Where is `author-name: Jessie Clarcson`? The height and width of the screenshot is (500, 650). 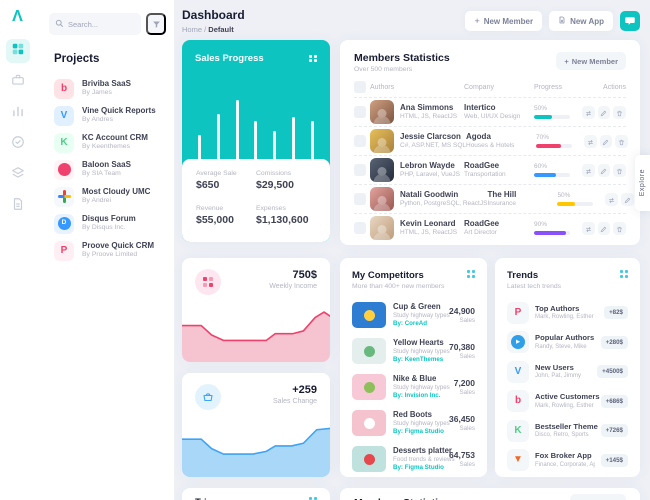 author-name: Jessie Clarcson is located at coordinates (430, 136).